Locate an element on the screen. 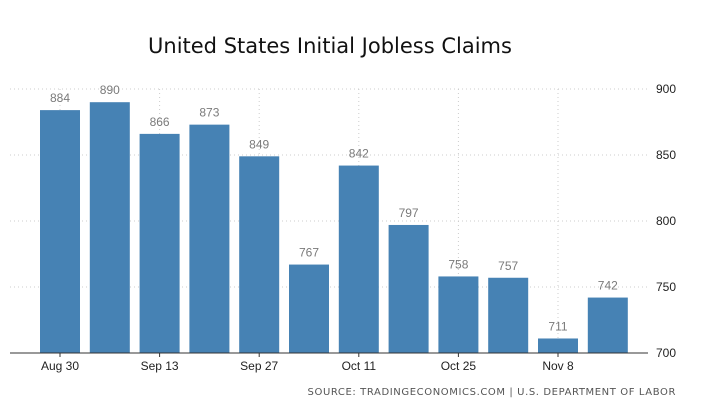  y-tick-label: 750 is located at coordinates (666, 287).